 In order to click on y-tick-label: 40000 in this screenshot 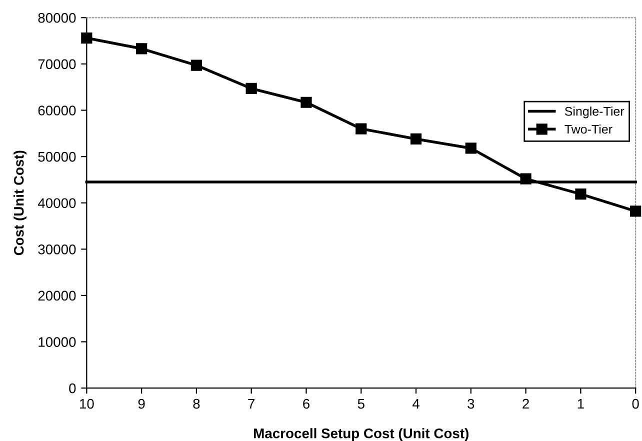, I will do `click(57, 203)`.